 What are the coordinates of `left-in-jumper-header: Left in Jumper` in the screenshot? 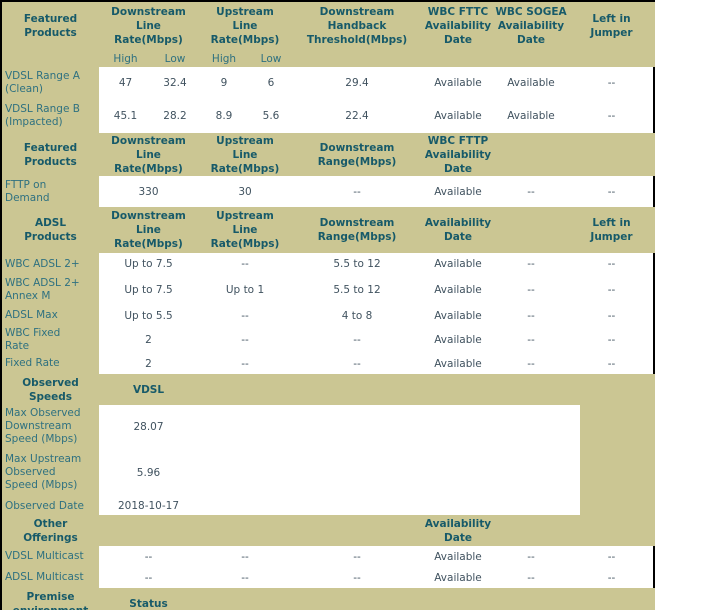 It's located at (611, 26).